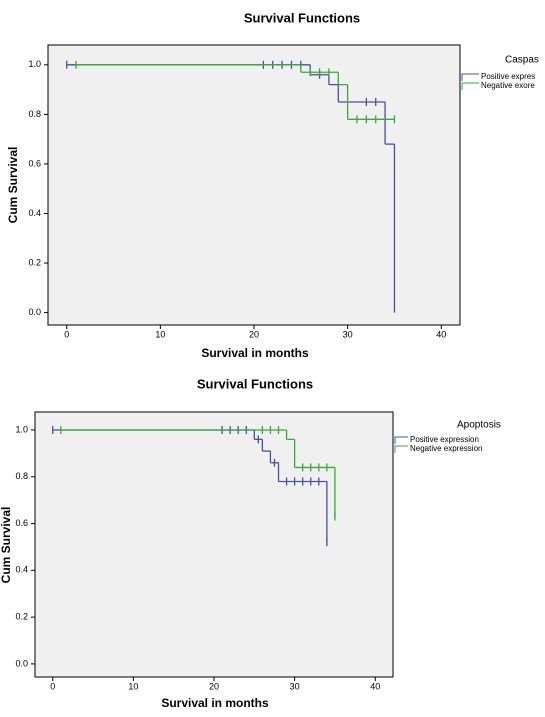  Describe the element at coordinates (508, 85) in the screenshot. I see `legend-label: Negative exore` at that location.